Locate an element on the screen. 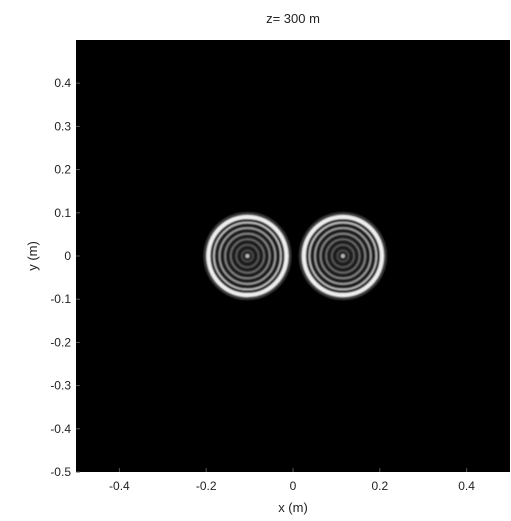  y-tick-label: 0.2 is located at coordinates (62, 170).